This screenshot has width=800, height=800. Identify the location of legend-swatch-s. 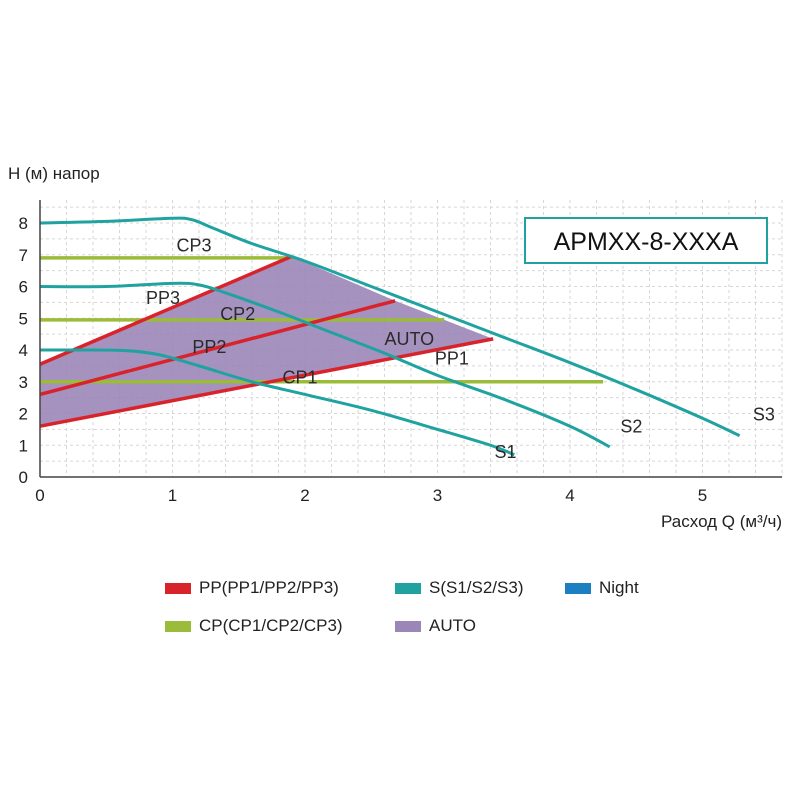
(408, 588).